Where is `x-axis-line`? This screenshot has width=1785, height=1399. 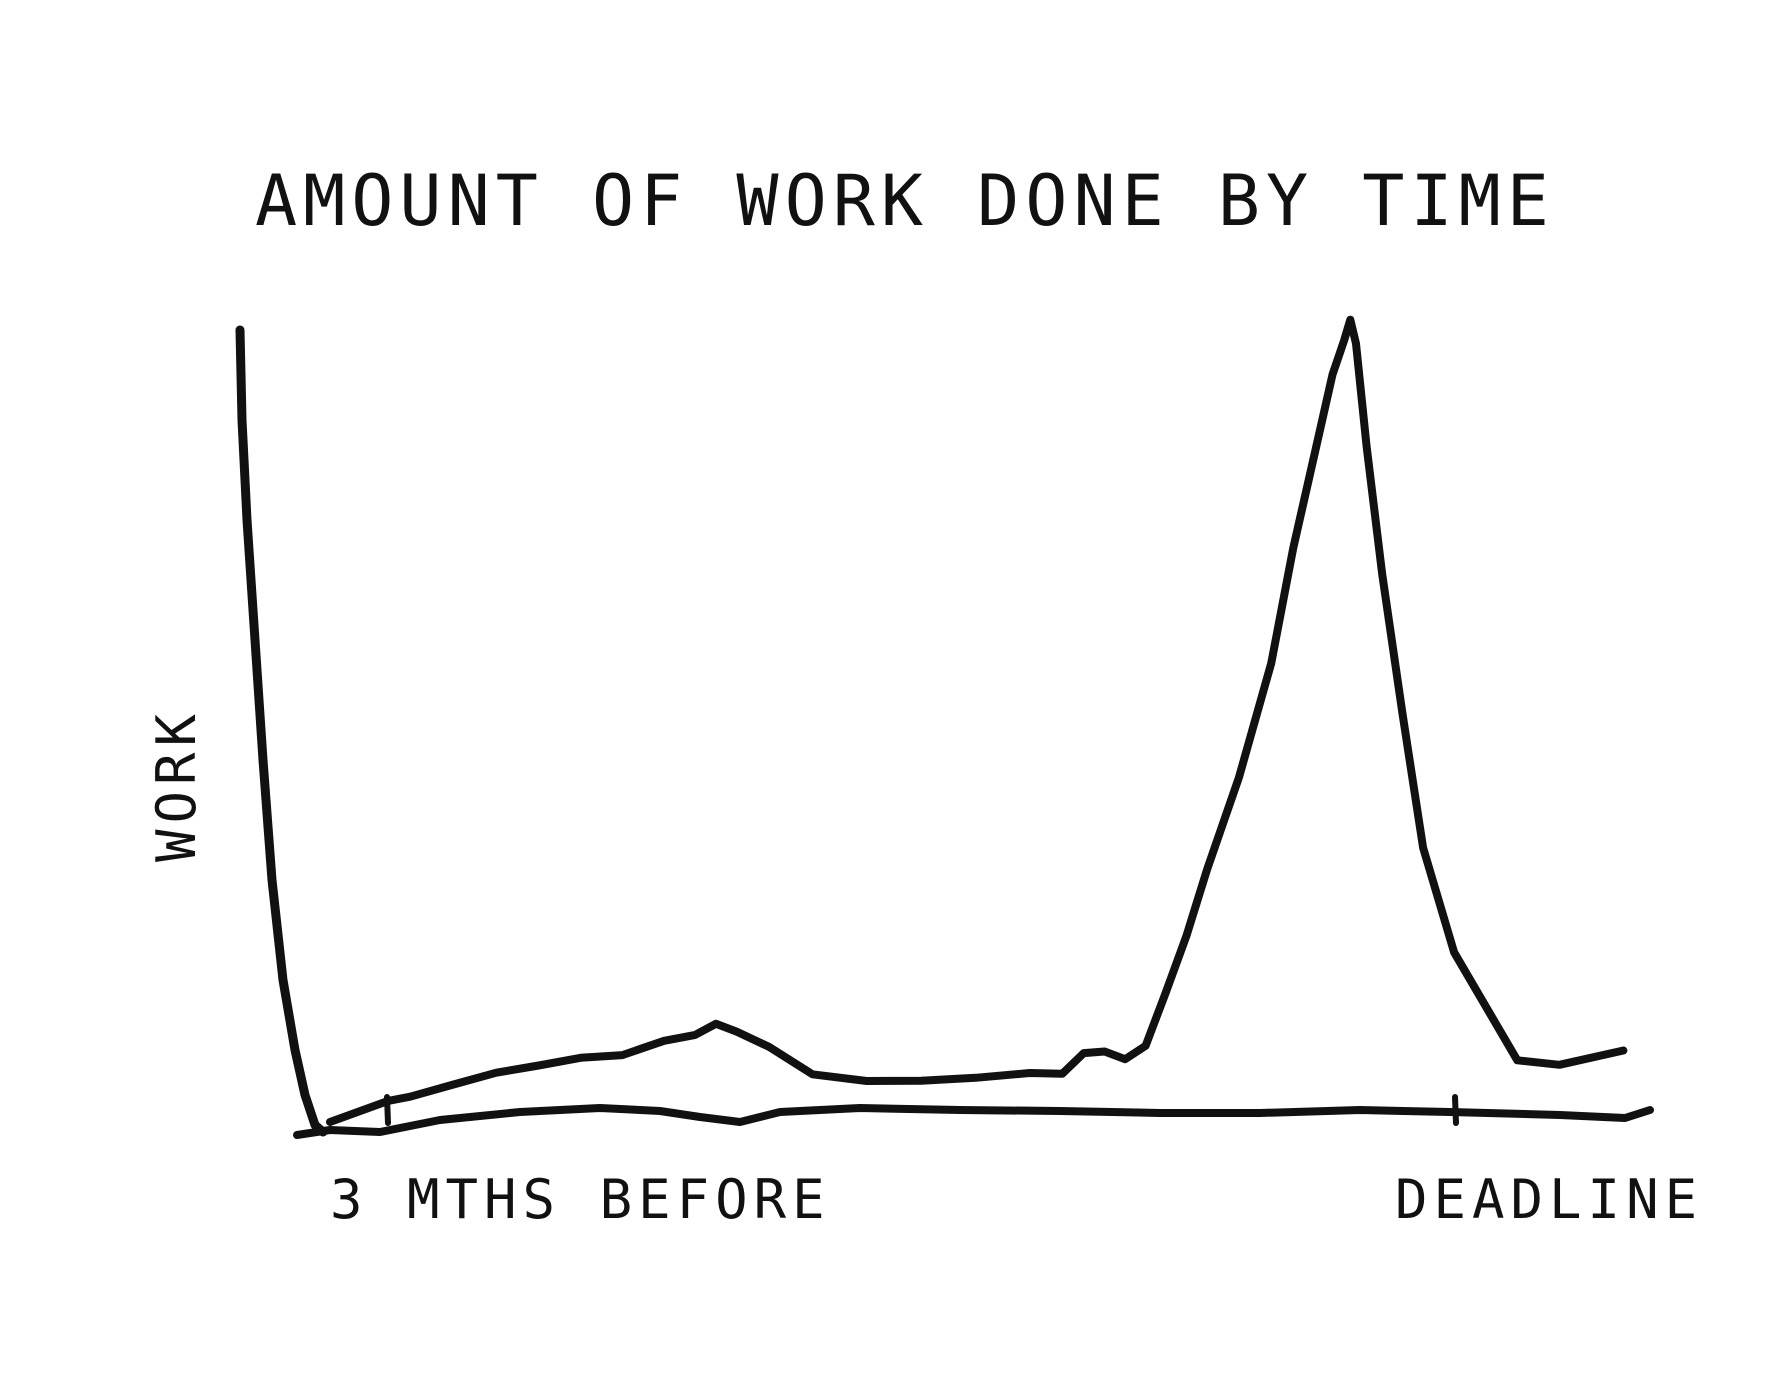
x-axis-line is located at coordinates (973, 1121).